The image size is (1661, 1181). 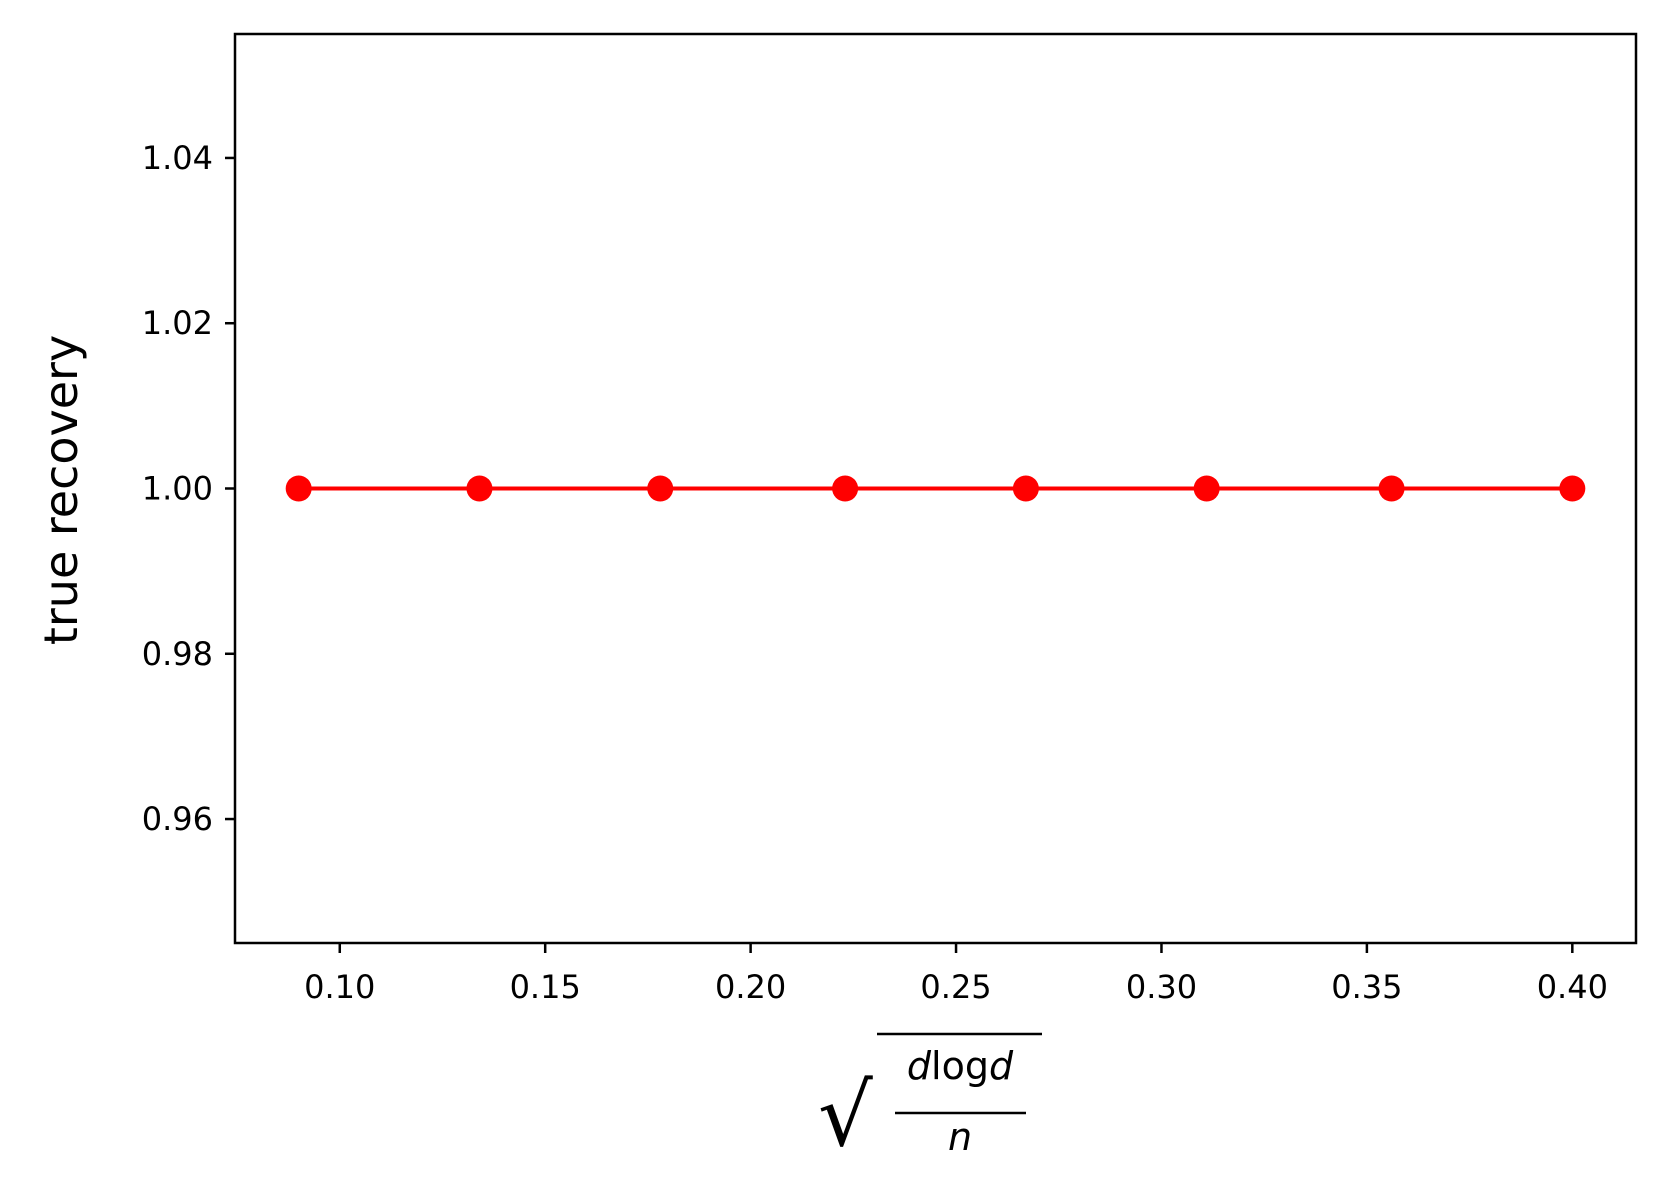 What do you see at coordinates (845, 1116) in the screenshot?
I see `sqrt-symbol: √` at bounding box center [845, 1116].